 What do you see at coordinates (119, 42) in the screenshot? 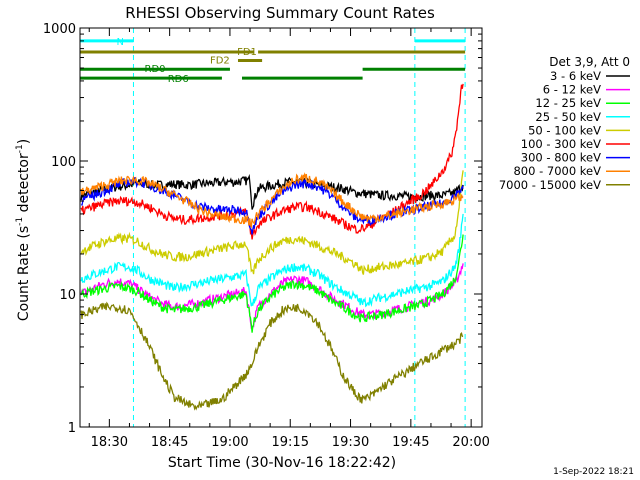
I see `flag-bar-label: N` at bounding box center [119, 42].